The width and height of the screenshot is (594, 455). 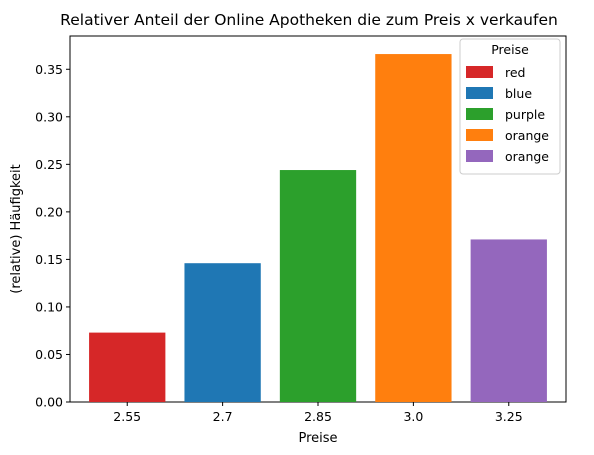 I want to click on y-tick-label: 0.30, so click(x=49, y=116).